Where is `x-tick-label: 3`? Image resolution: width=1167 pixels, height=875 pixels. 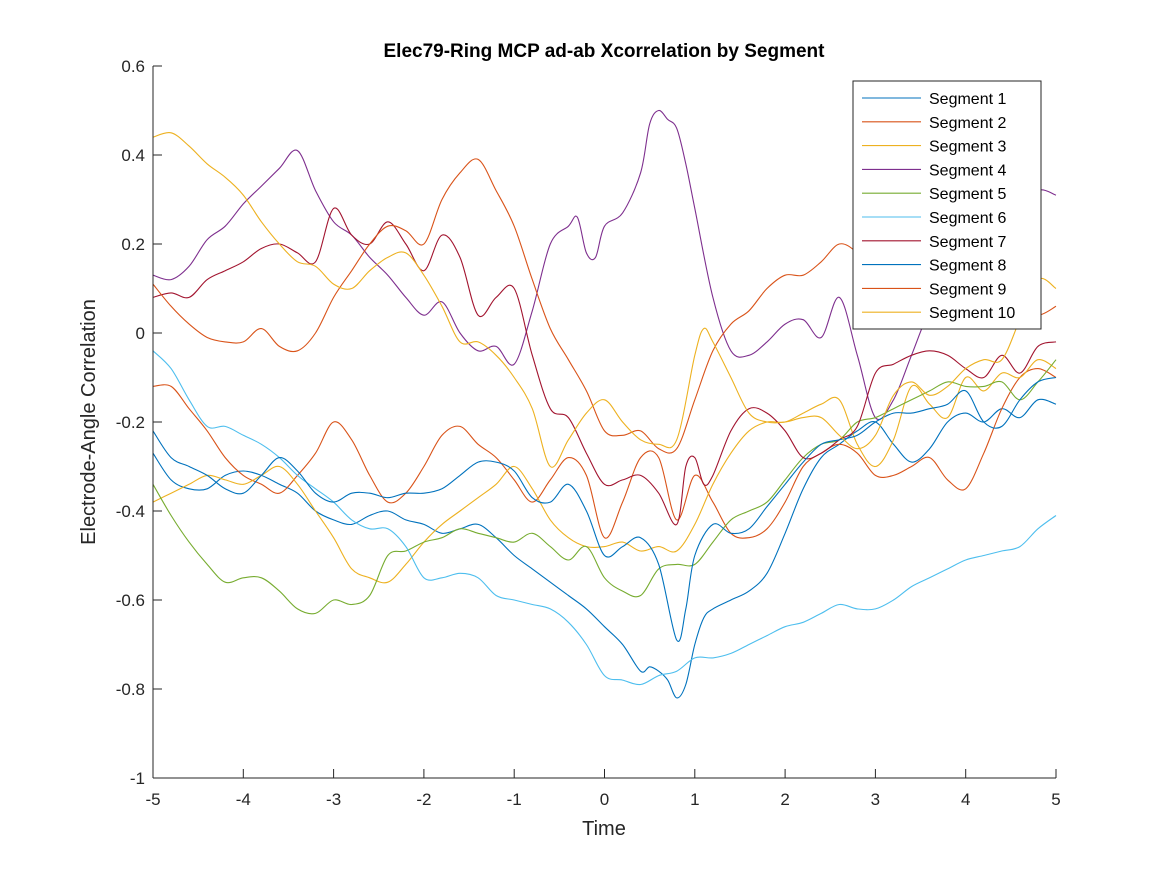
x-tick-label: 3 is located at coordinates (875, 799).